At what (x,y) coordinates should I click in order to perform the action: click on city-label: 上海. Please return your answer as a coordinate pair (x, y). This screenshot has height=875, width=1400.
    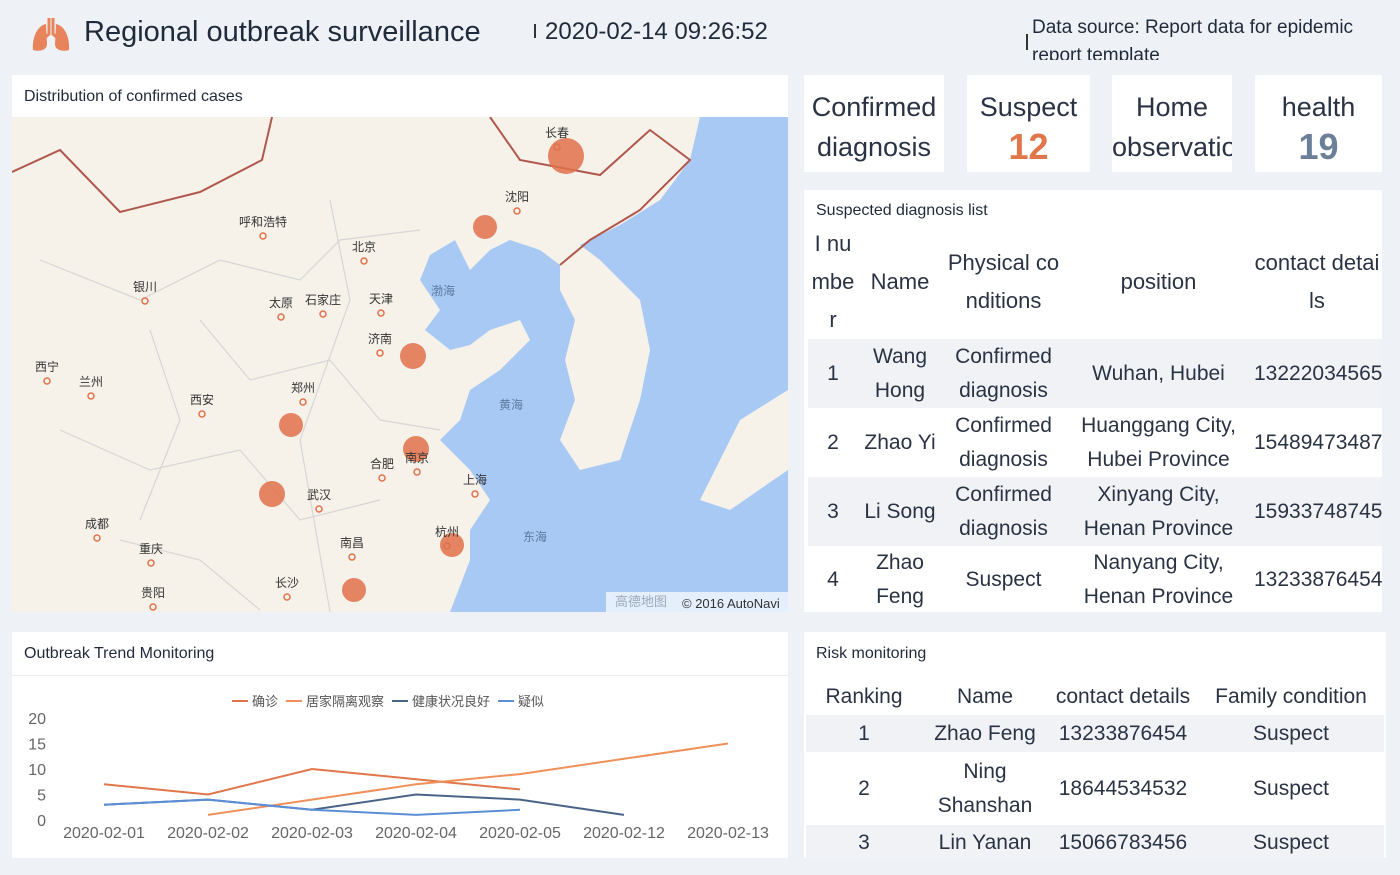
    Looking at the image, I should click on (475, 479).